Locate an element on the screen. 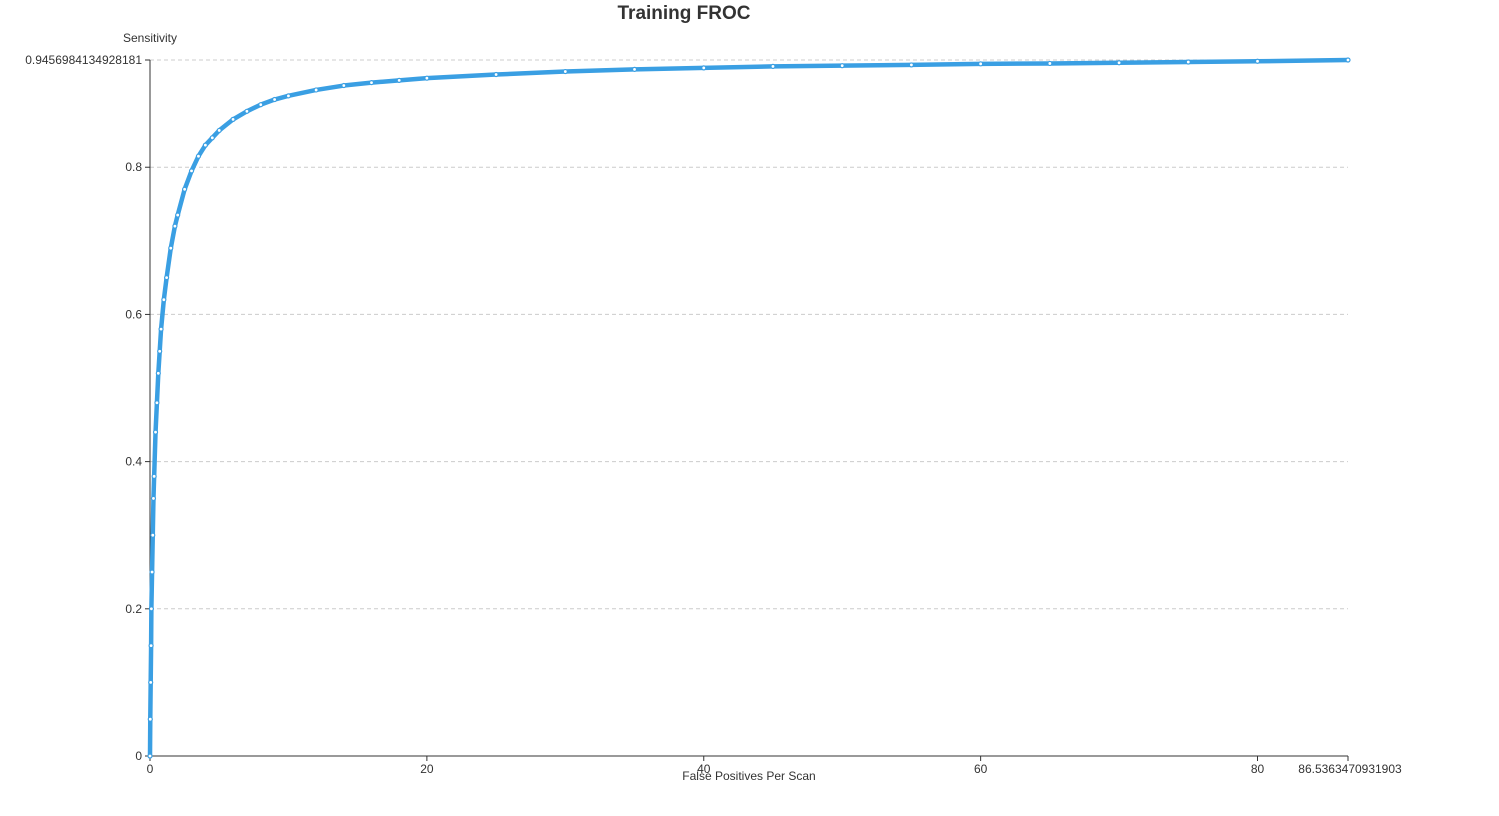 Image resolution: width=1499 pixels, height=816 pixels. y-tick-label-4: 0.8 is located at coordinates (133, 167).